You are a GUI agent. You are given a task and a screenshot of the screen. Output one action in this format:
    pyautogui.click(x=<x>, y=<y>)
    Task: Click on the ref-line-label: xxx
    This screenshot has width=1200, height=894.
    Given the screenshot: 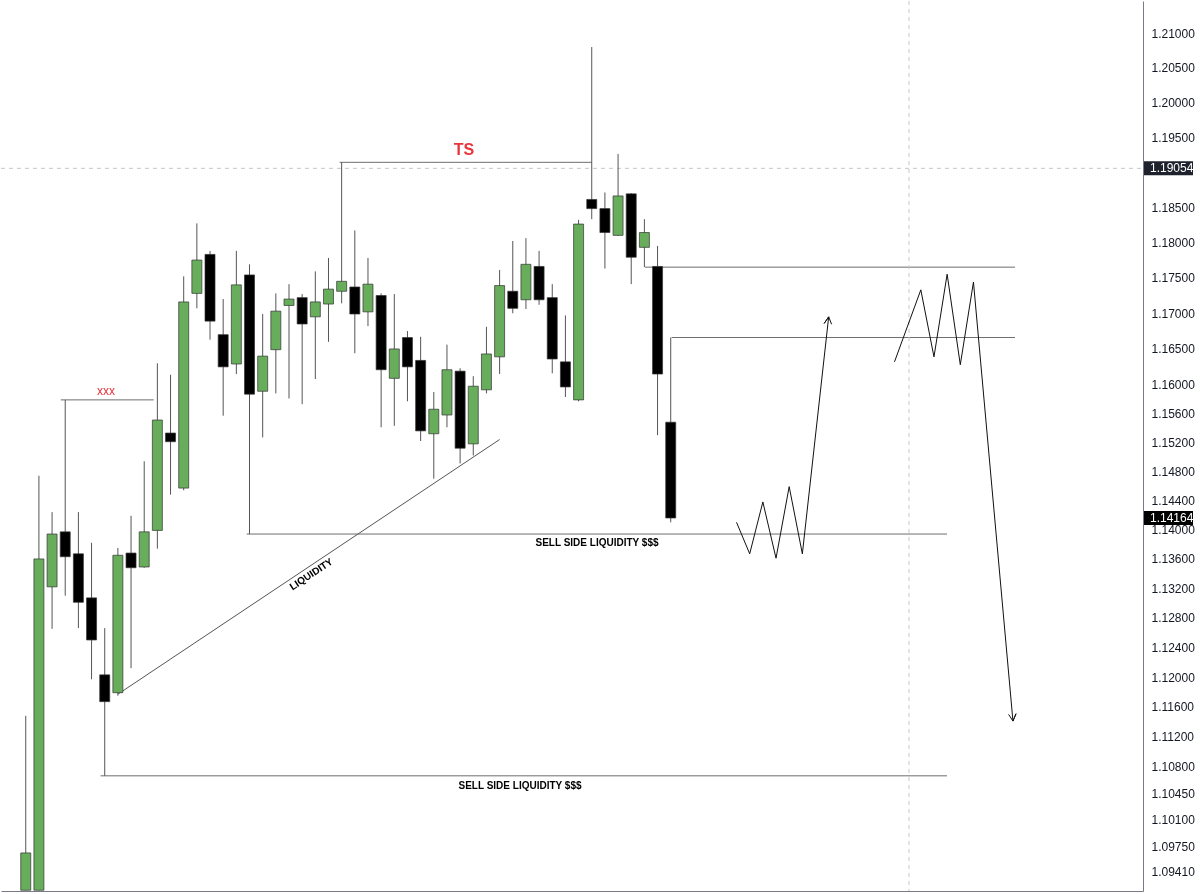 What is the action you would take?
    pyautogui.click(x=106, y=390)
    